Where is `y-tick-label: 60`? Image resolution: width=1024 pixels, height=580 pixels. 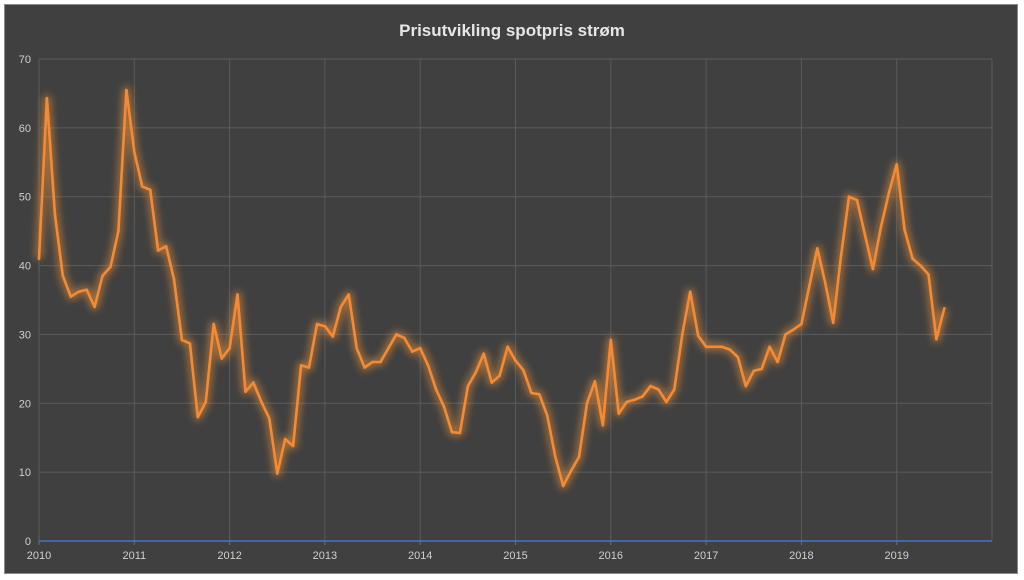
y-tick-label: 60 is located at coordinates (25, 129).